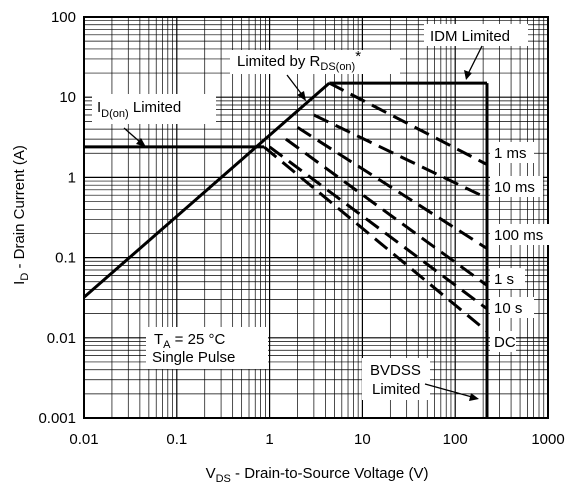 Image resolution: width=568 pixels, height=489 pixels. I want to click on series-label: 10 ms, so click(514, 187).